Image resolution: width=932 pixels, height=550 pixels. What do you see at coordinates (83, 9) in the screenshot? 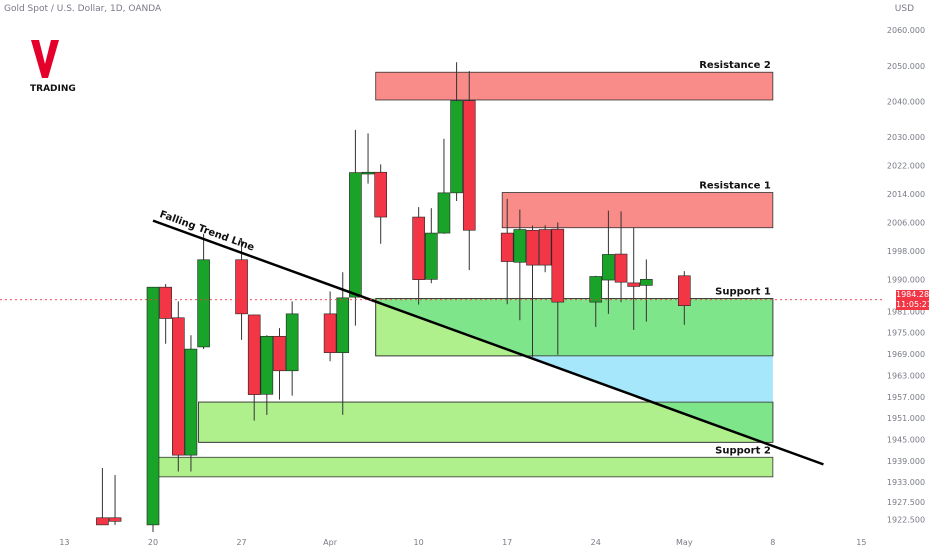
I see `symbol-title: Gold Spot / U.S. Dollar, 1D, OANDA` at bounding box center [83, 9].